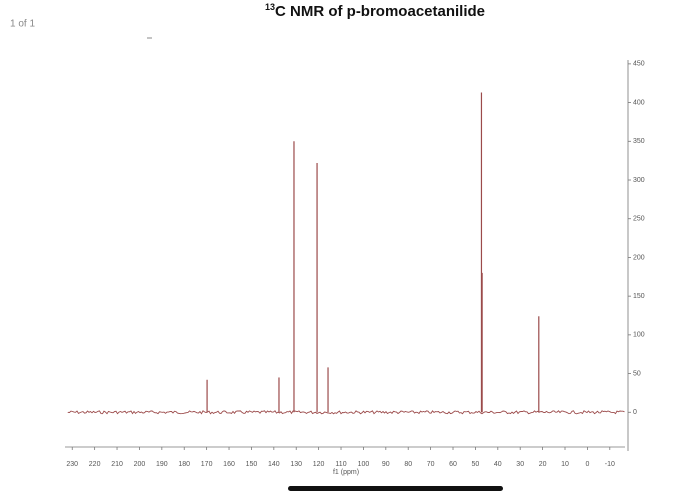 The height and width of the screenshot is (497, 700). What do you see at coordinates (140, 464) in the screenshot?
I see `x-tick-label: 200` at bounding box center [140, 464].